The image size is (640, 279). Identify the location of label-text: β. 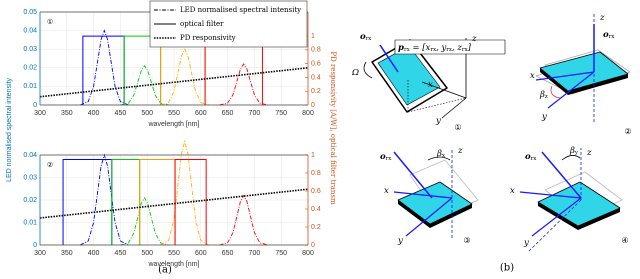
(542, 95).